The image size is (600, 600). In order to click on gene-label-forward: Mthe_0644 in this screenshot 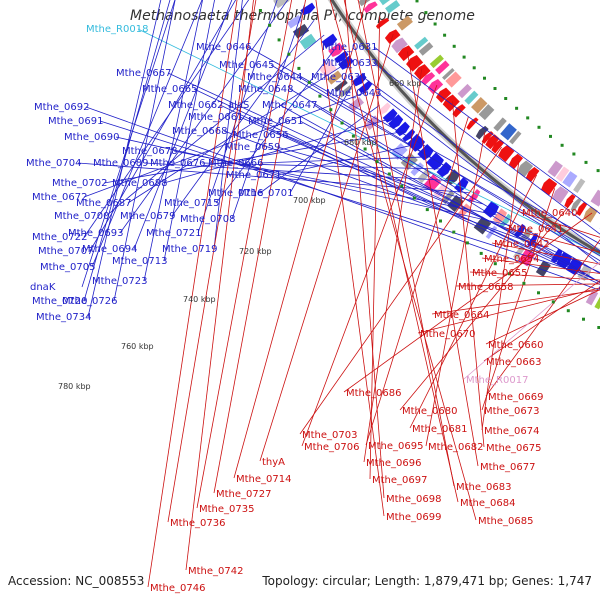, I will do `click(275, 77)`.